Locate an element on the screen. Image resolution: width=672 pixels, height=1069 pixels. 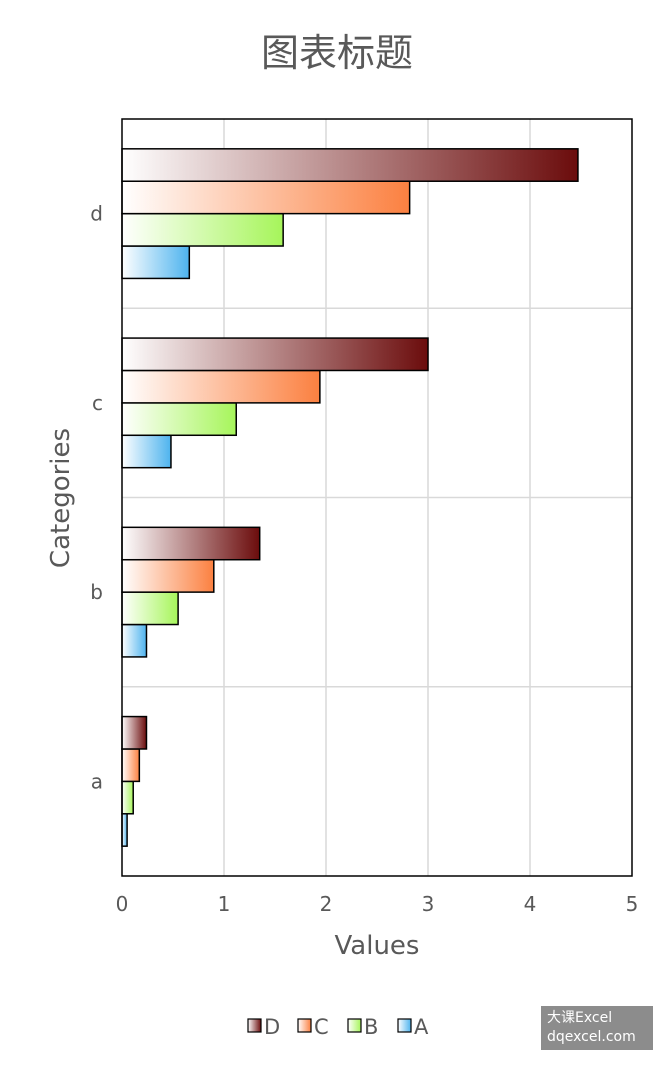
bar-C-d is located at coordinates (266, 197).